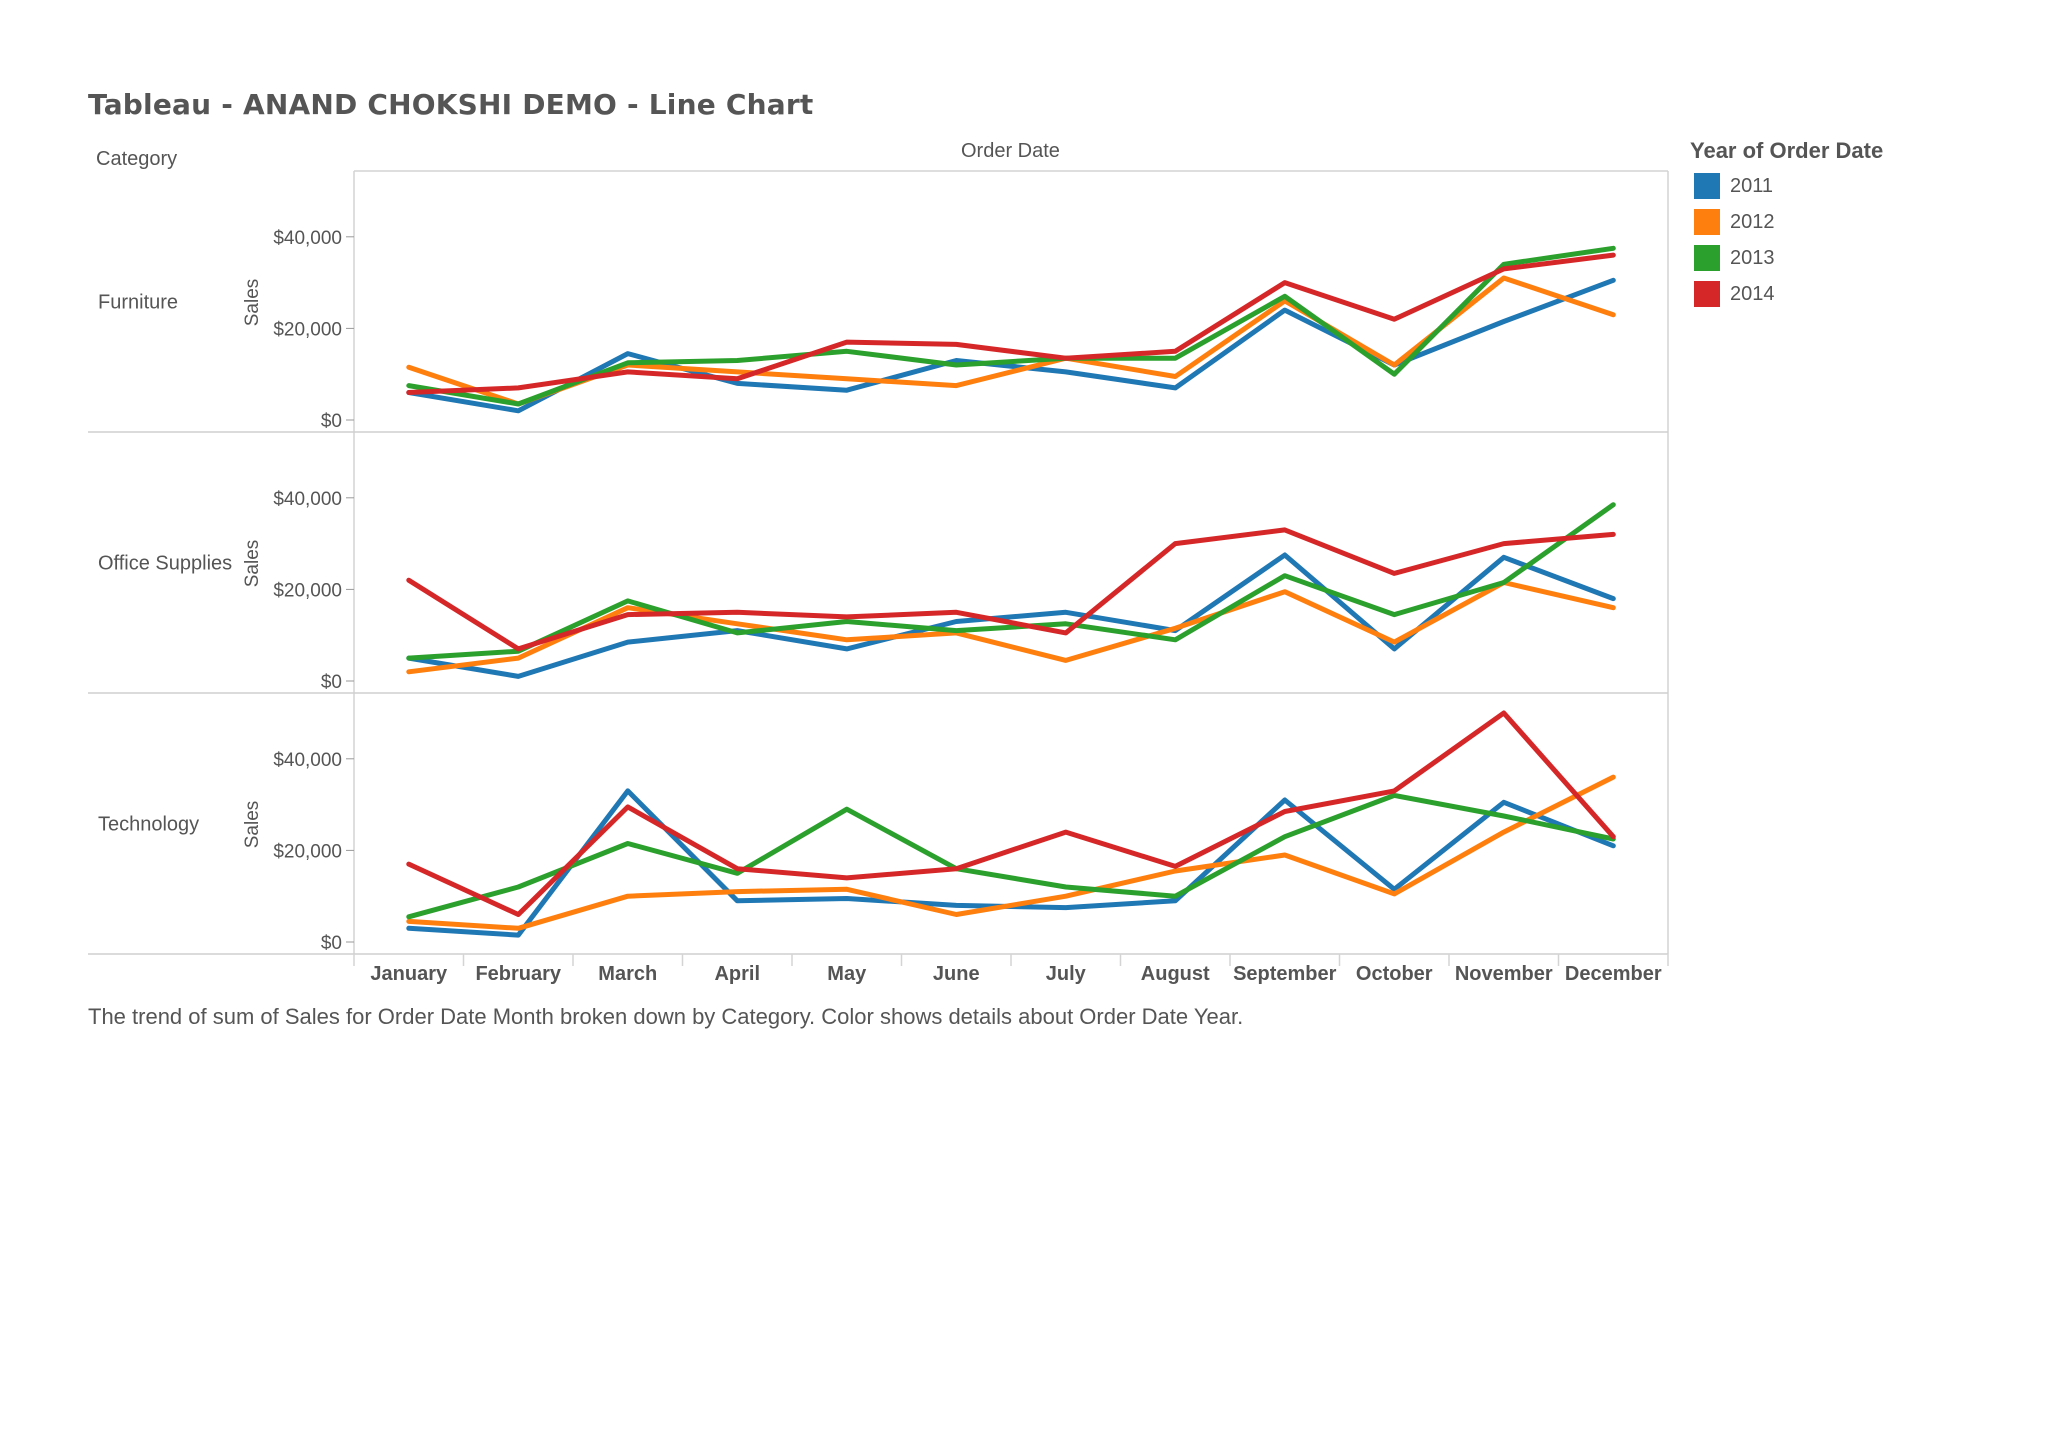 The height and width of the screenshot is (1447, 2048). Describe the element at coordinates (1786, 258) in the screenshot. I see `legend-item-2013: 2013` at that location.